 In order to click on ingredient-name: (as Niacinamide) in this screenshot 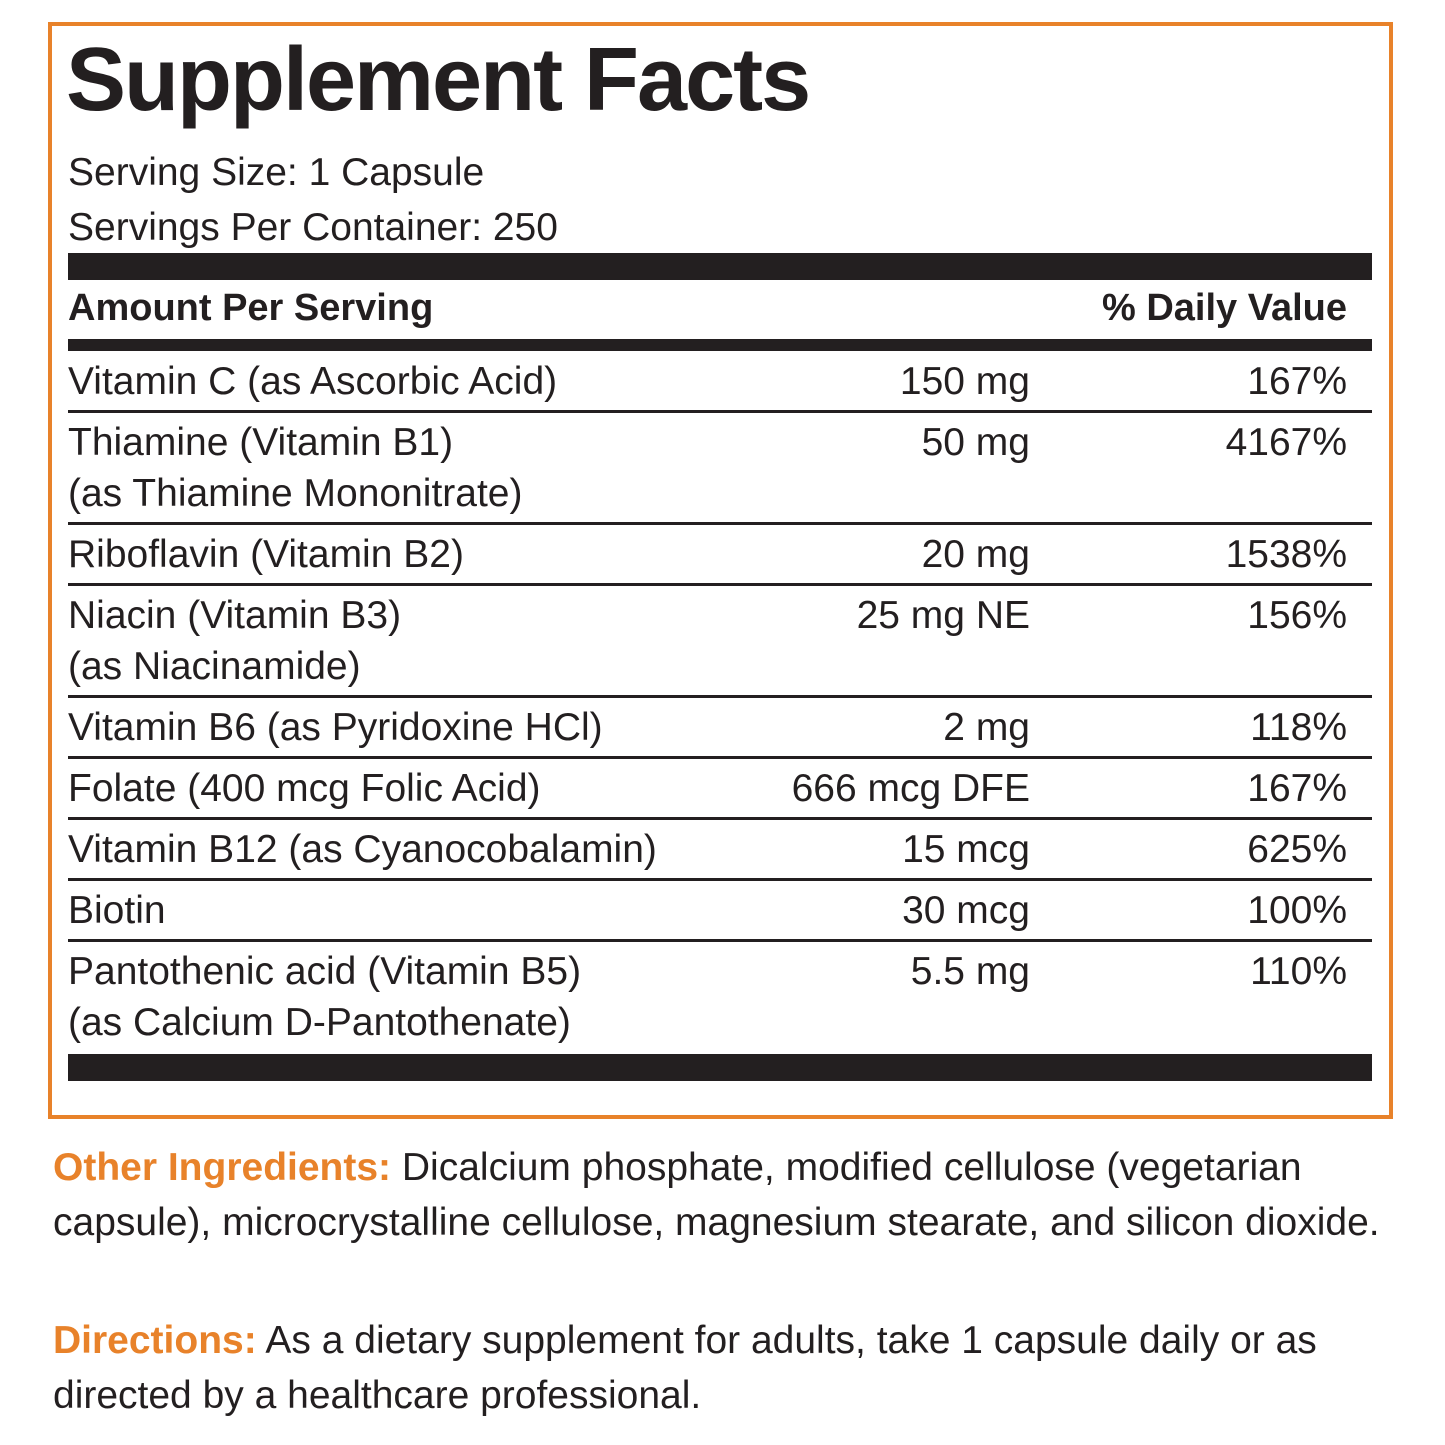, I will do `click(214, 666)`.